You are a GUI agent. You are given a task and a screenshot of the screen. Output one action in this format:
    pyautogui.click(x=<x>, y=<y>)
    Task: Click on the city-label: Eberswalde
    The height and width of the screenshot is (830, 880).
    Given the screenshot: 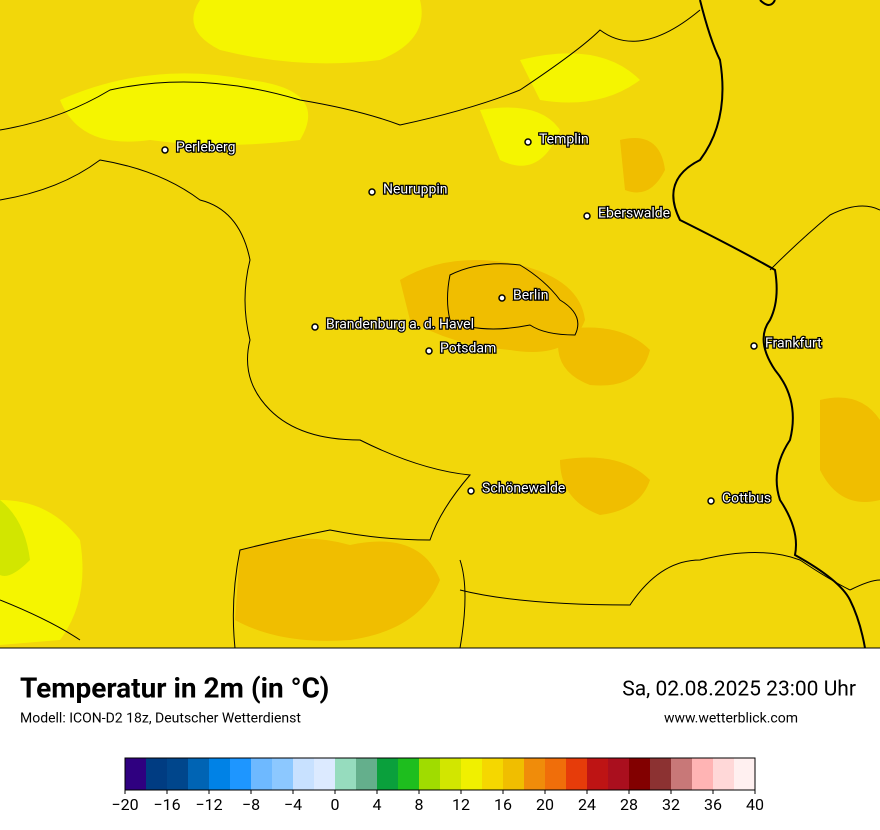 What is the action you would take?
    pyautogui.click(x=634, y=214)
    